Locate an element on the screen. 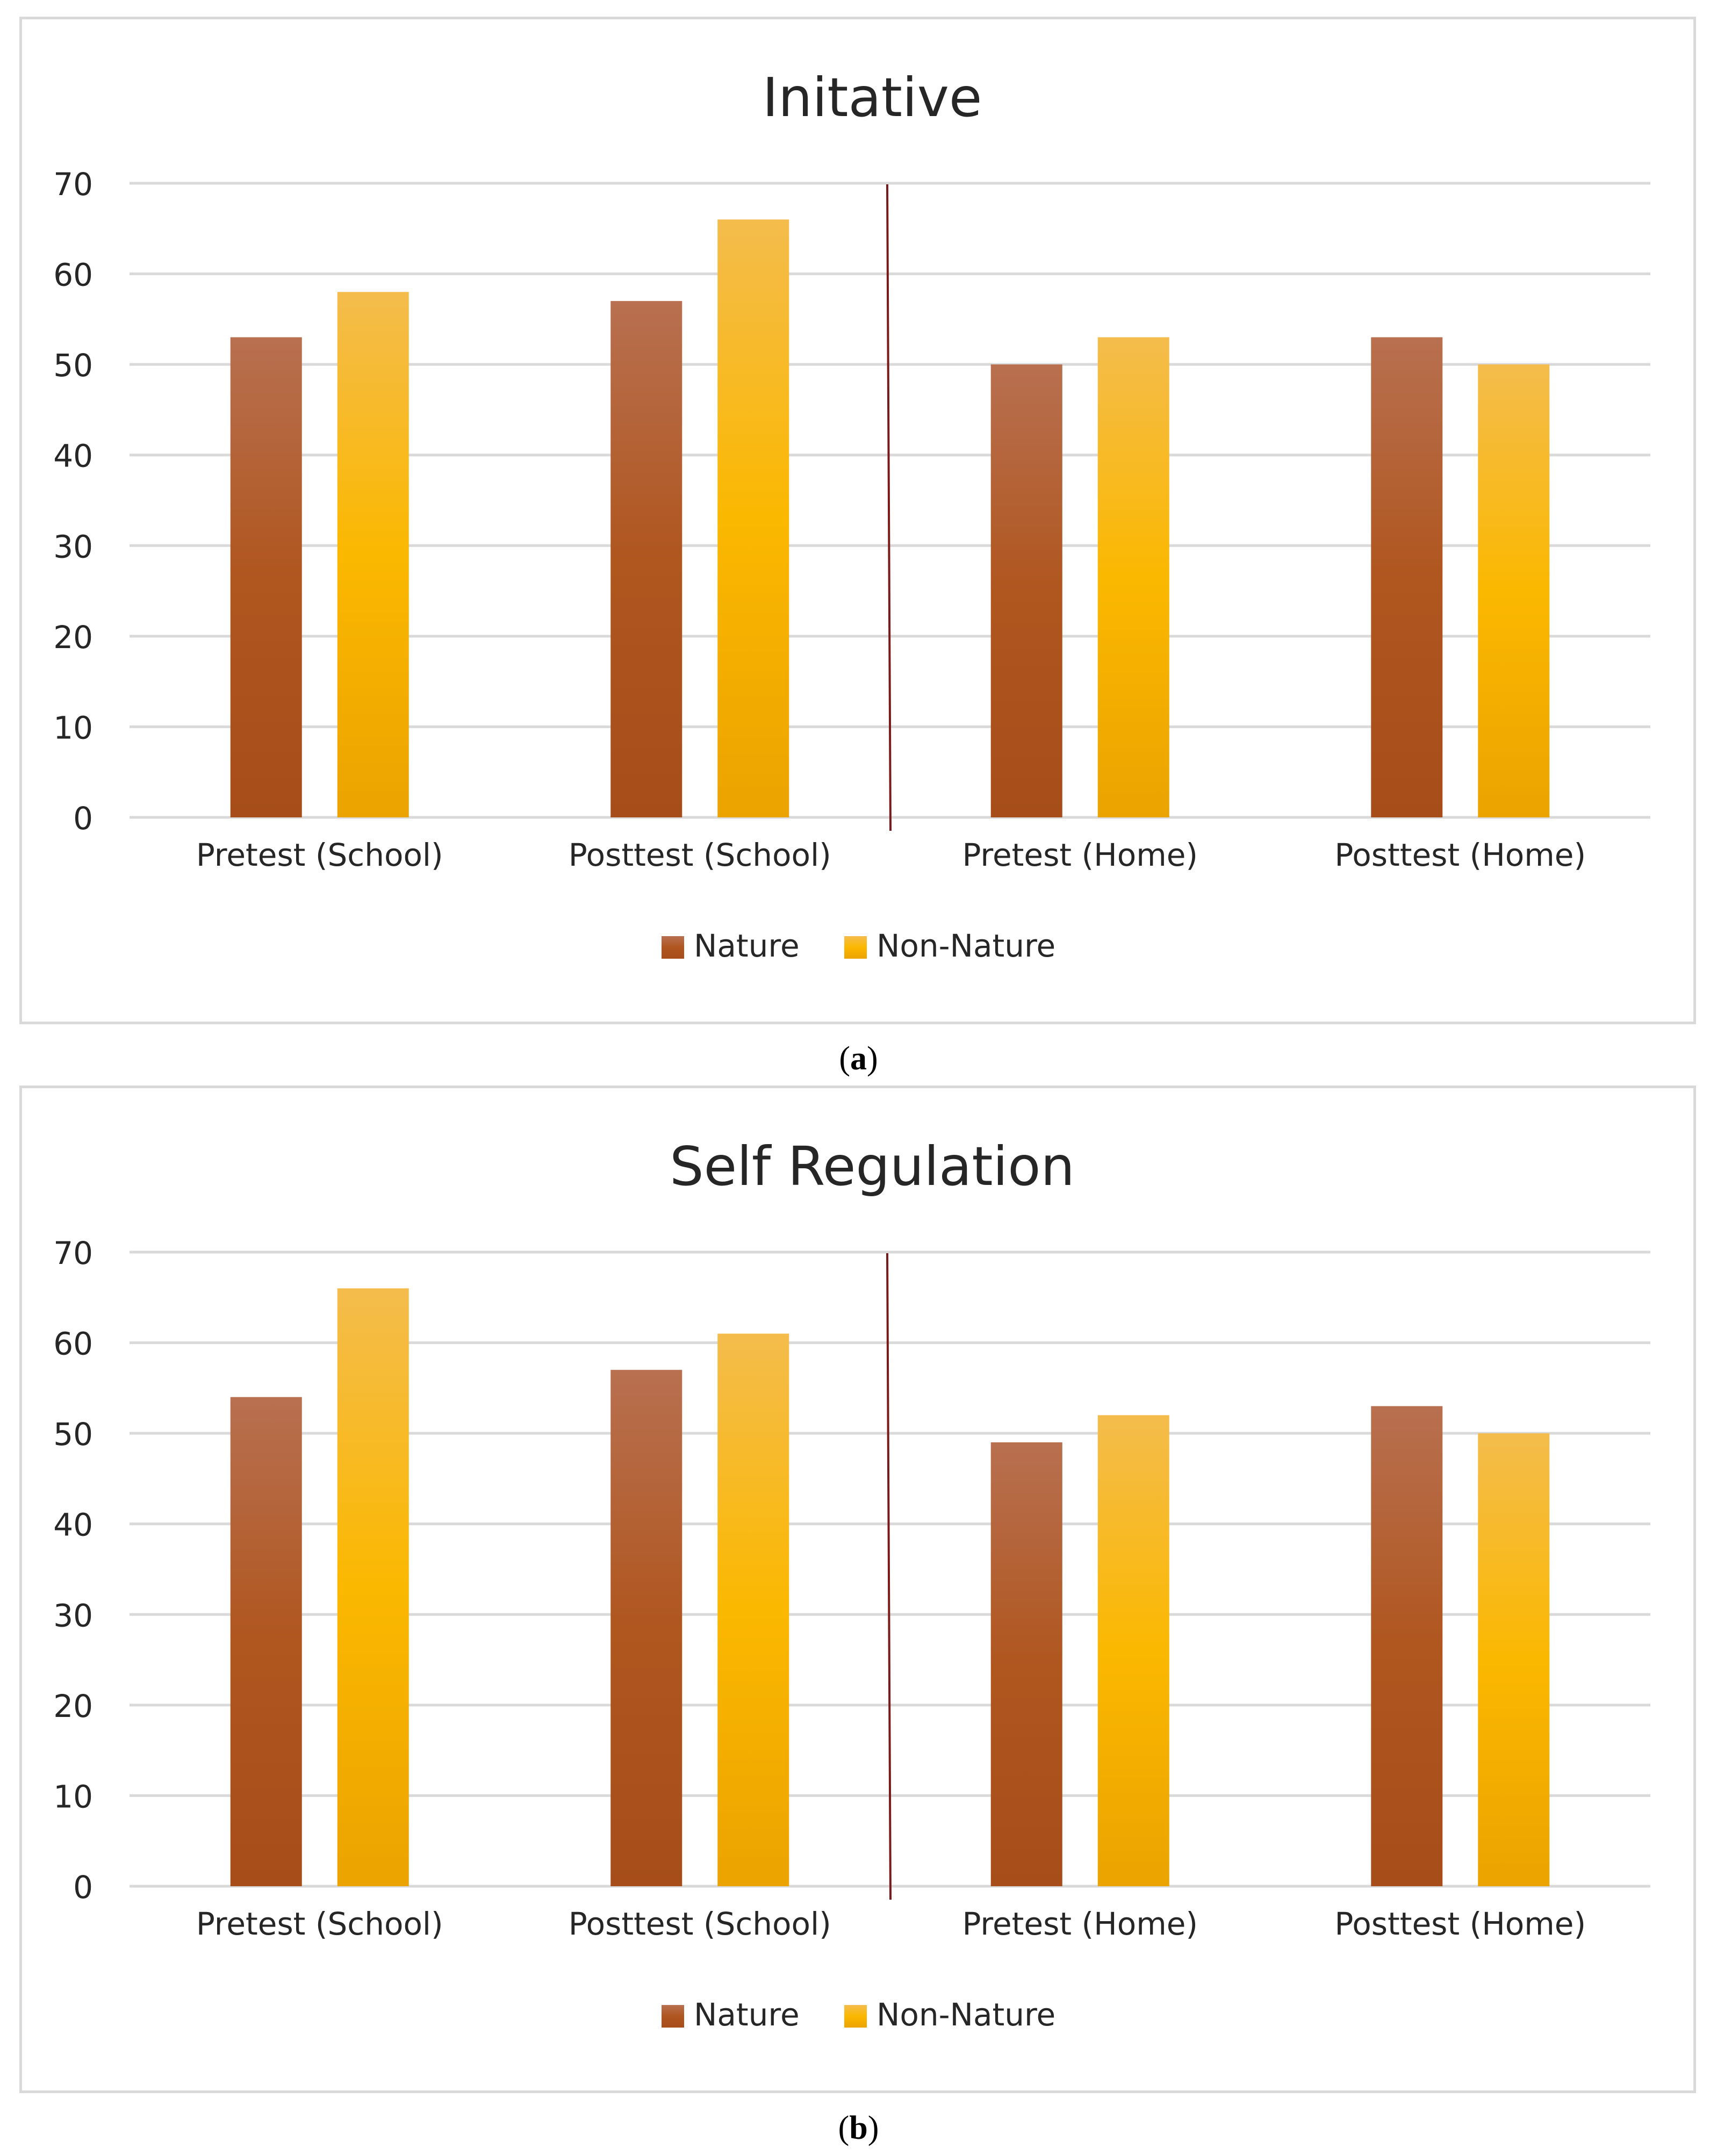 Image resolution: width=1717 pixels, height=2156 pixels. figure-caption-b: (b) is located at coordinates (858, 2128).